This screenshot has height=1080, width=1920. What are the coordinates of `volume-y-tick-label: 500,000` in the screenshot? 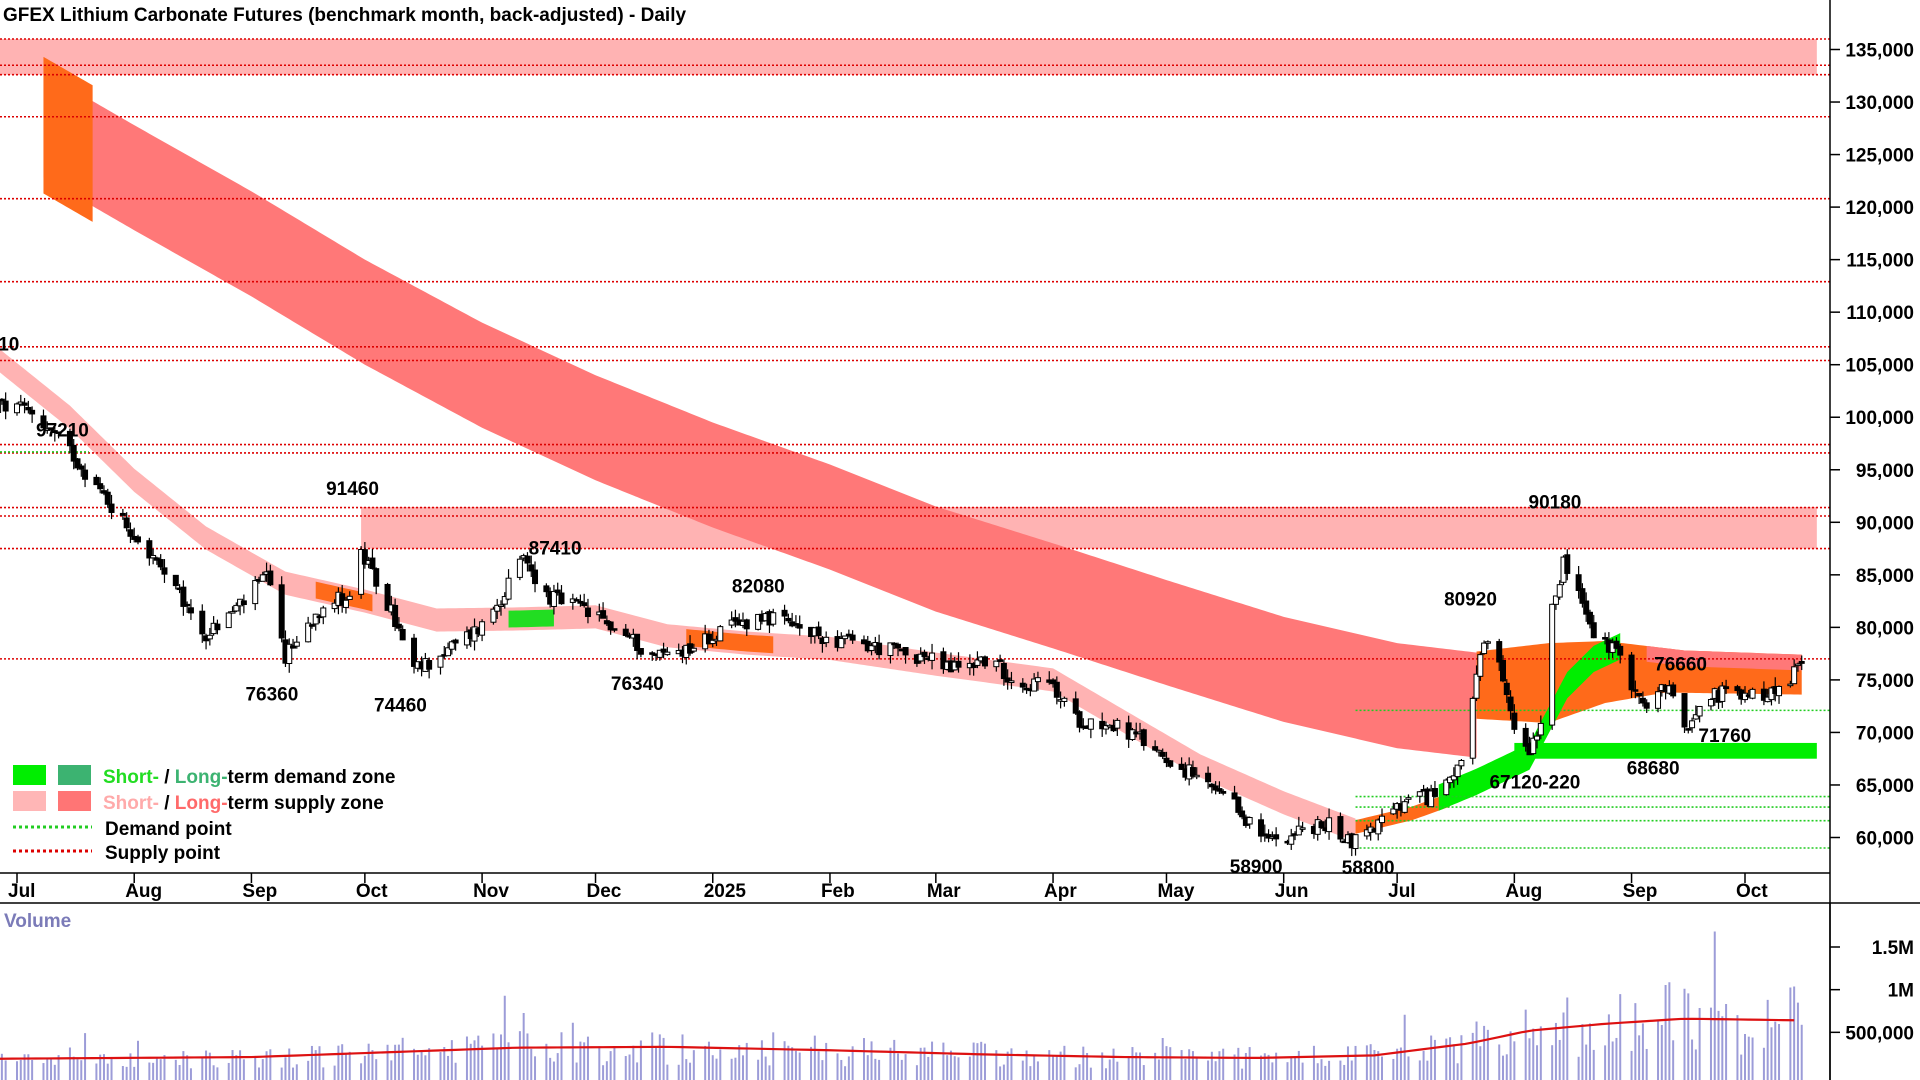 It's located at (1879, 1033).